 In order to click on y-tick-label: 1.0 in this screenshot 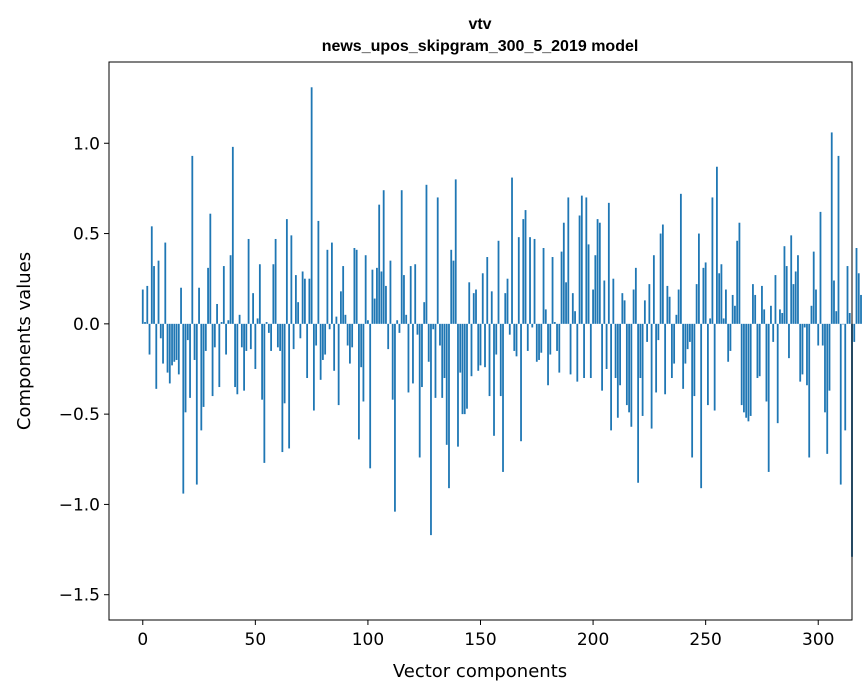, I will do `click(86, 144)`.